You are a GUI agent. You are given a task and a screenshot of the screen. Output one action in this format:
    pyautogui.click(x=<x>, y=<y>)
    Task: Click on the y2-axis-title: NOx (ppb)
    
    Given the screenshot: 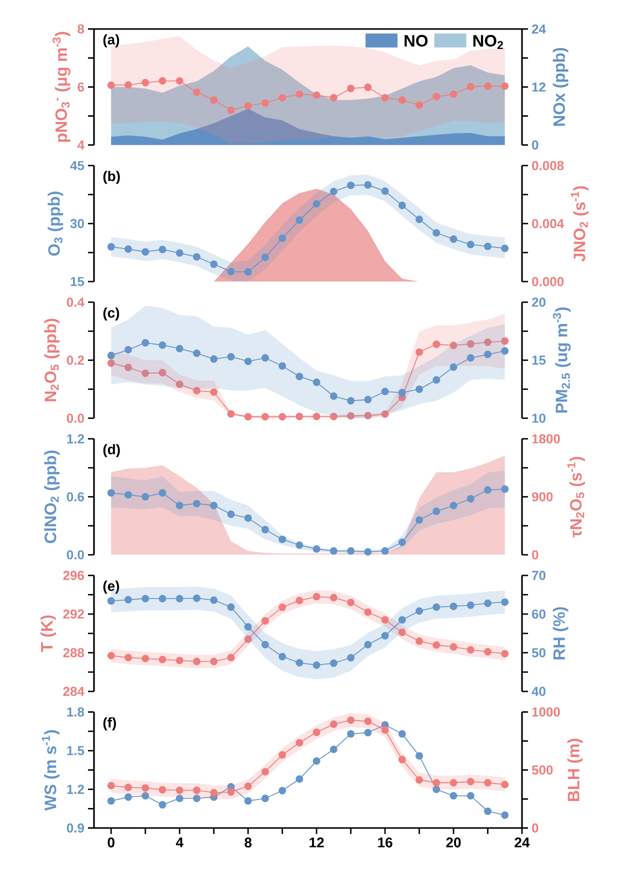 What is the action you would take?
    pyautogui.click(x=560, y=87)
    